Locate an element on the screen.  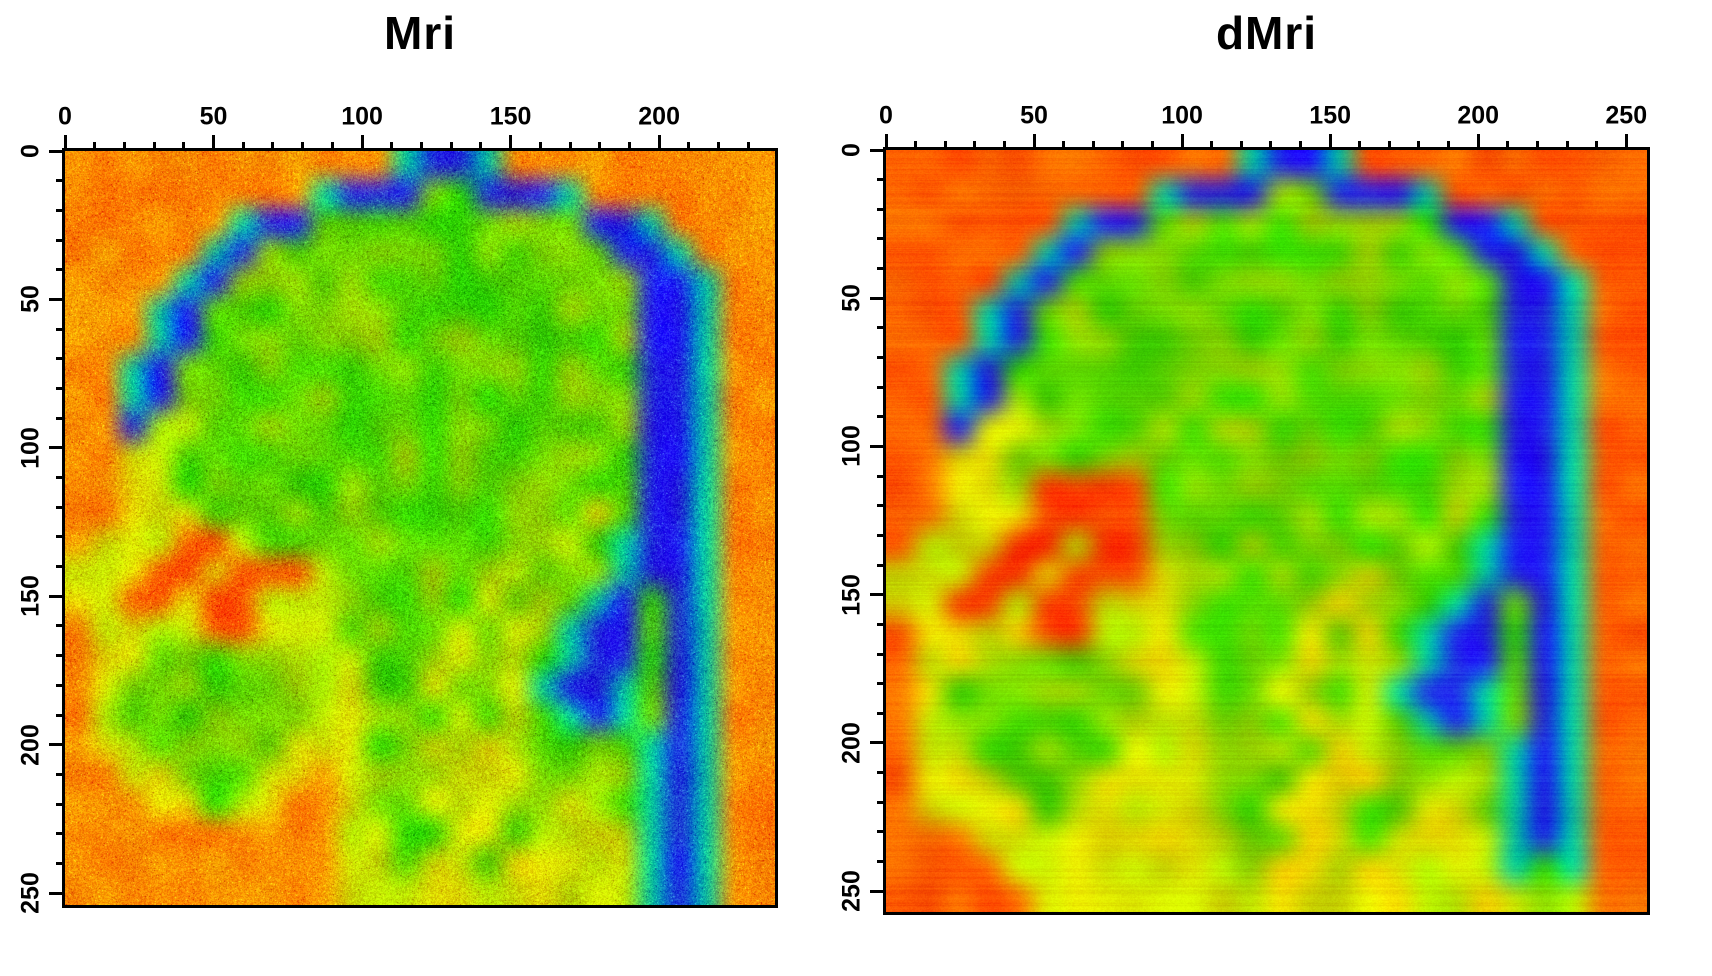
panel-title-mri: Mri is located at coordinates (420, 33).